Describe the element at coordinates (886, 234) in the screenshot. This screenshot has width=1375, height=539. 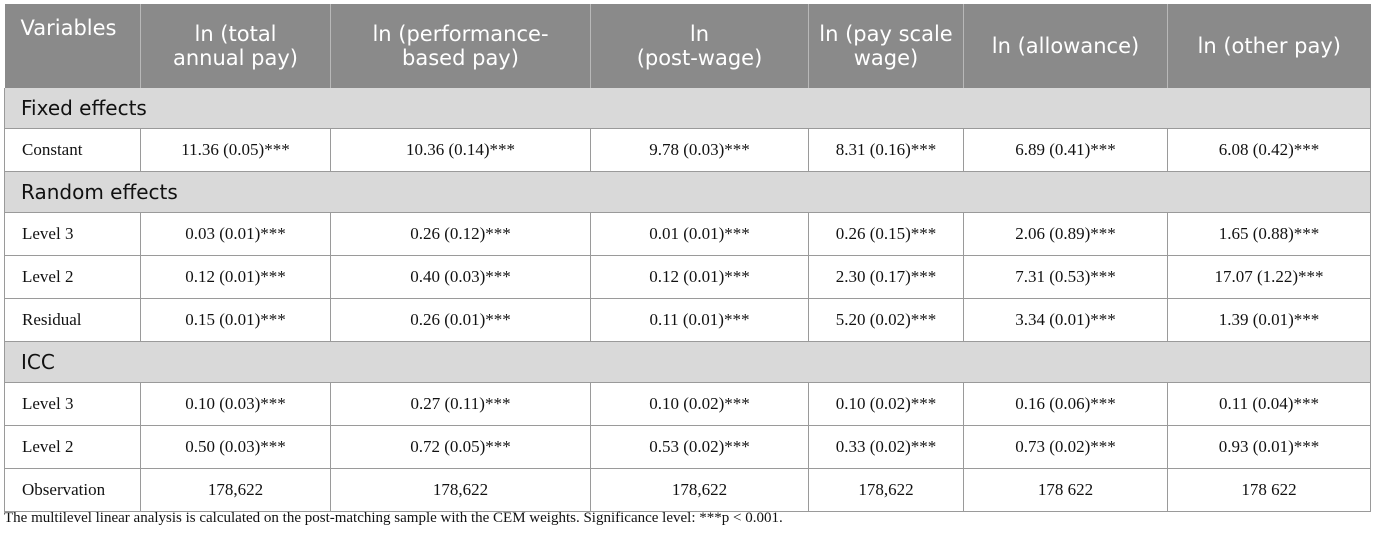
I see `table-cell: 0.26 (0.15)***` at that location.